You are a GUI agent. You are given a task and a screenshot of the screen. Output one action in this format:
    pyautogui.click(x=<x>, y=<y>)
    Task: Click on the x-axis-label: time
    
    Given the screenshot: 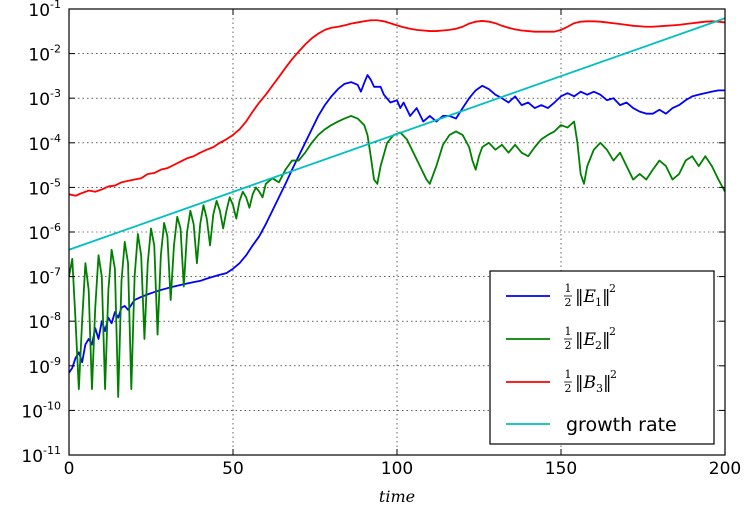 What is the action you would take?
    pyautogui.click(x=397, y=496)
    